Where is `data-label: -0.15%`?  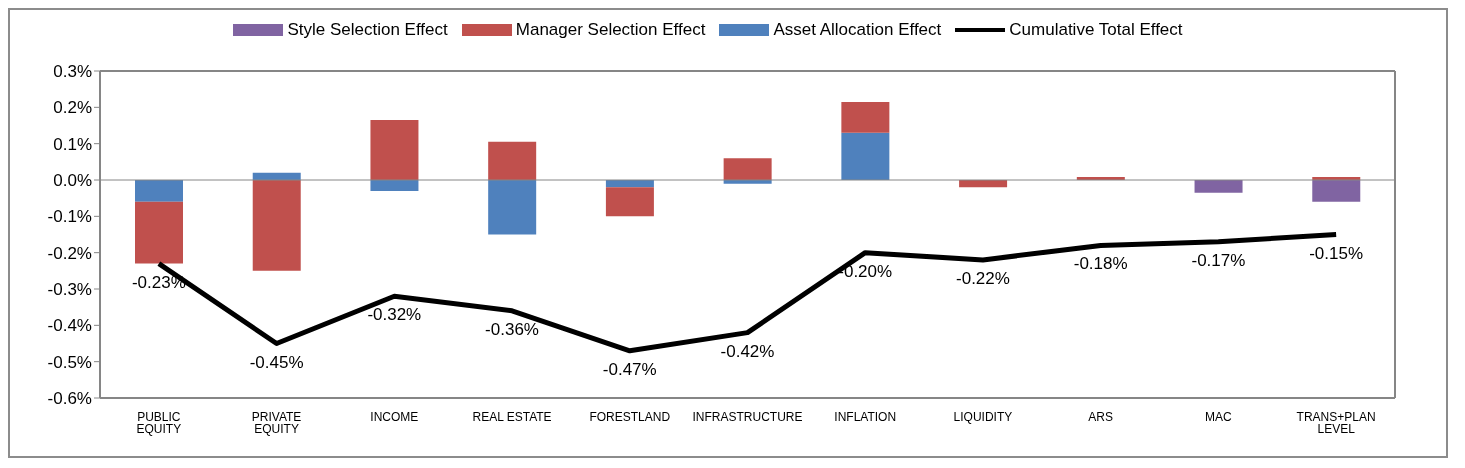
data-label: -0.15% is located at coordinates (1336, 253).